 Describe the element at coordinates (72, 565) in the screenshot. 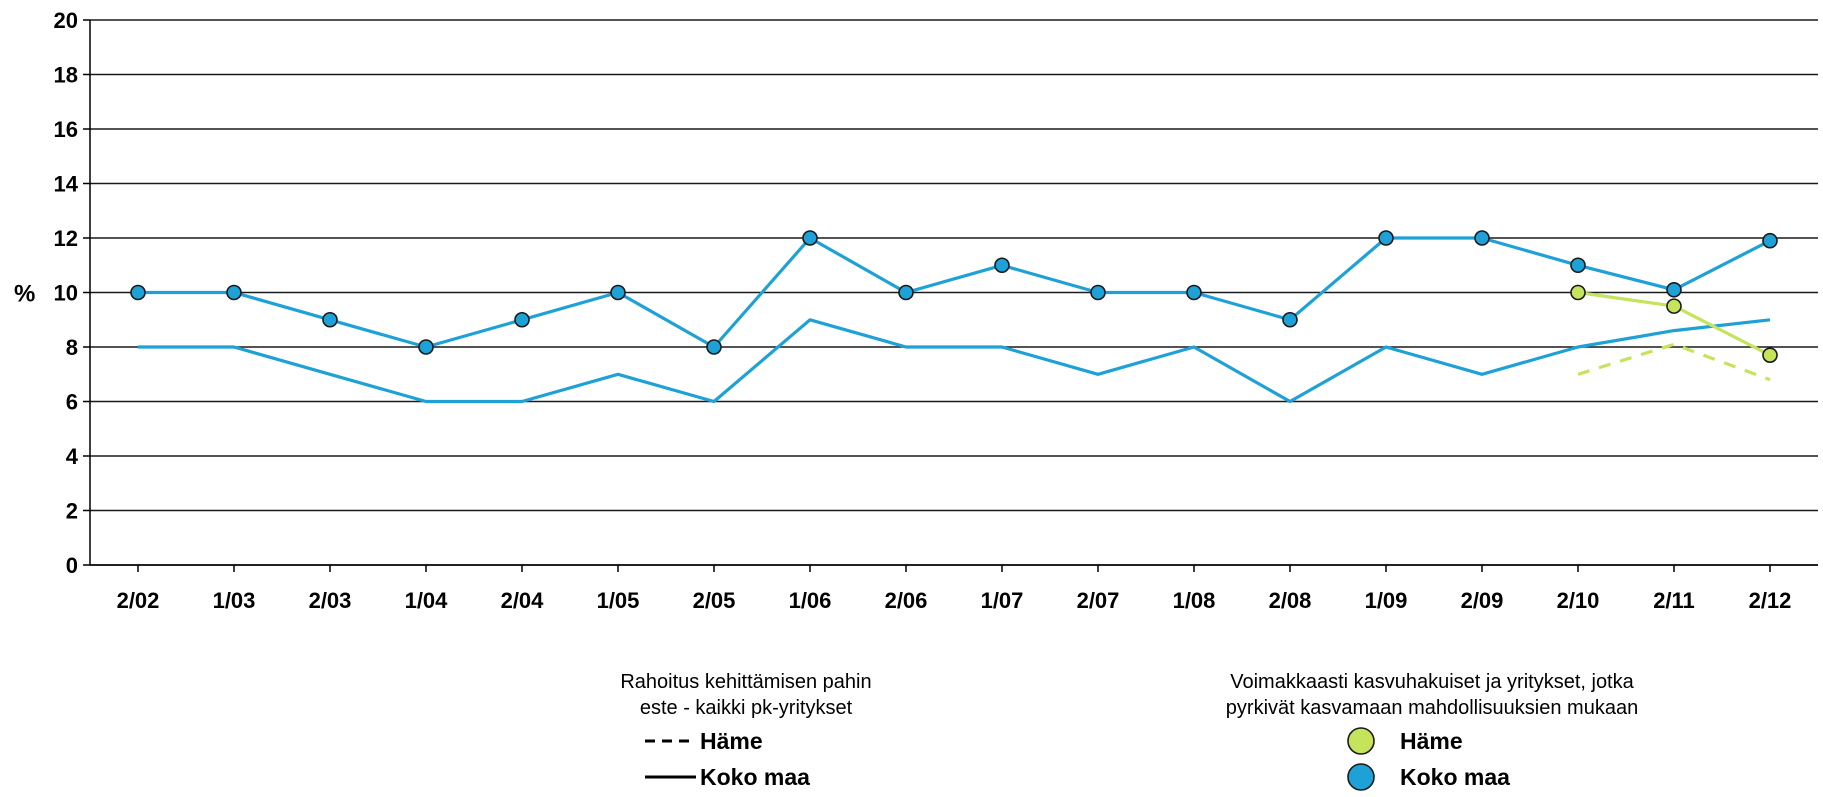

I see `y-tick-label: 0` at that location.